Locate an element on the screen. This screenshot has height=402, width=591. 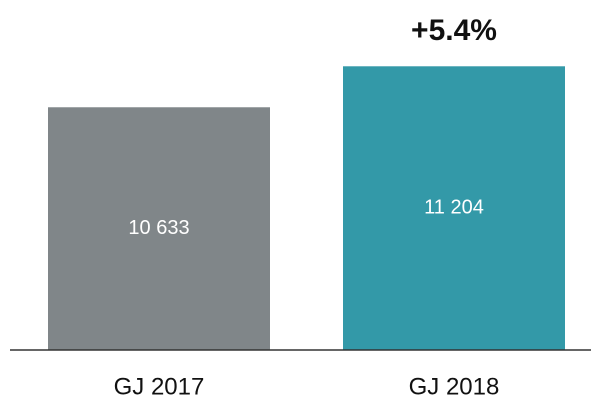
value-label: 10 633 is located at coordinates (158, 228).